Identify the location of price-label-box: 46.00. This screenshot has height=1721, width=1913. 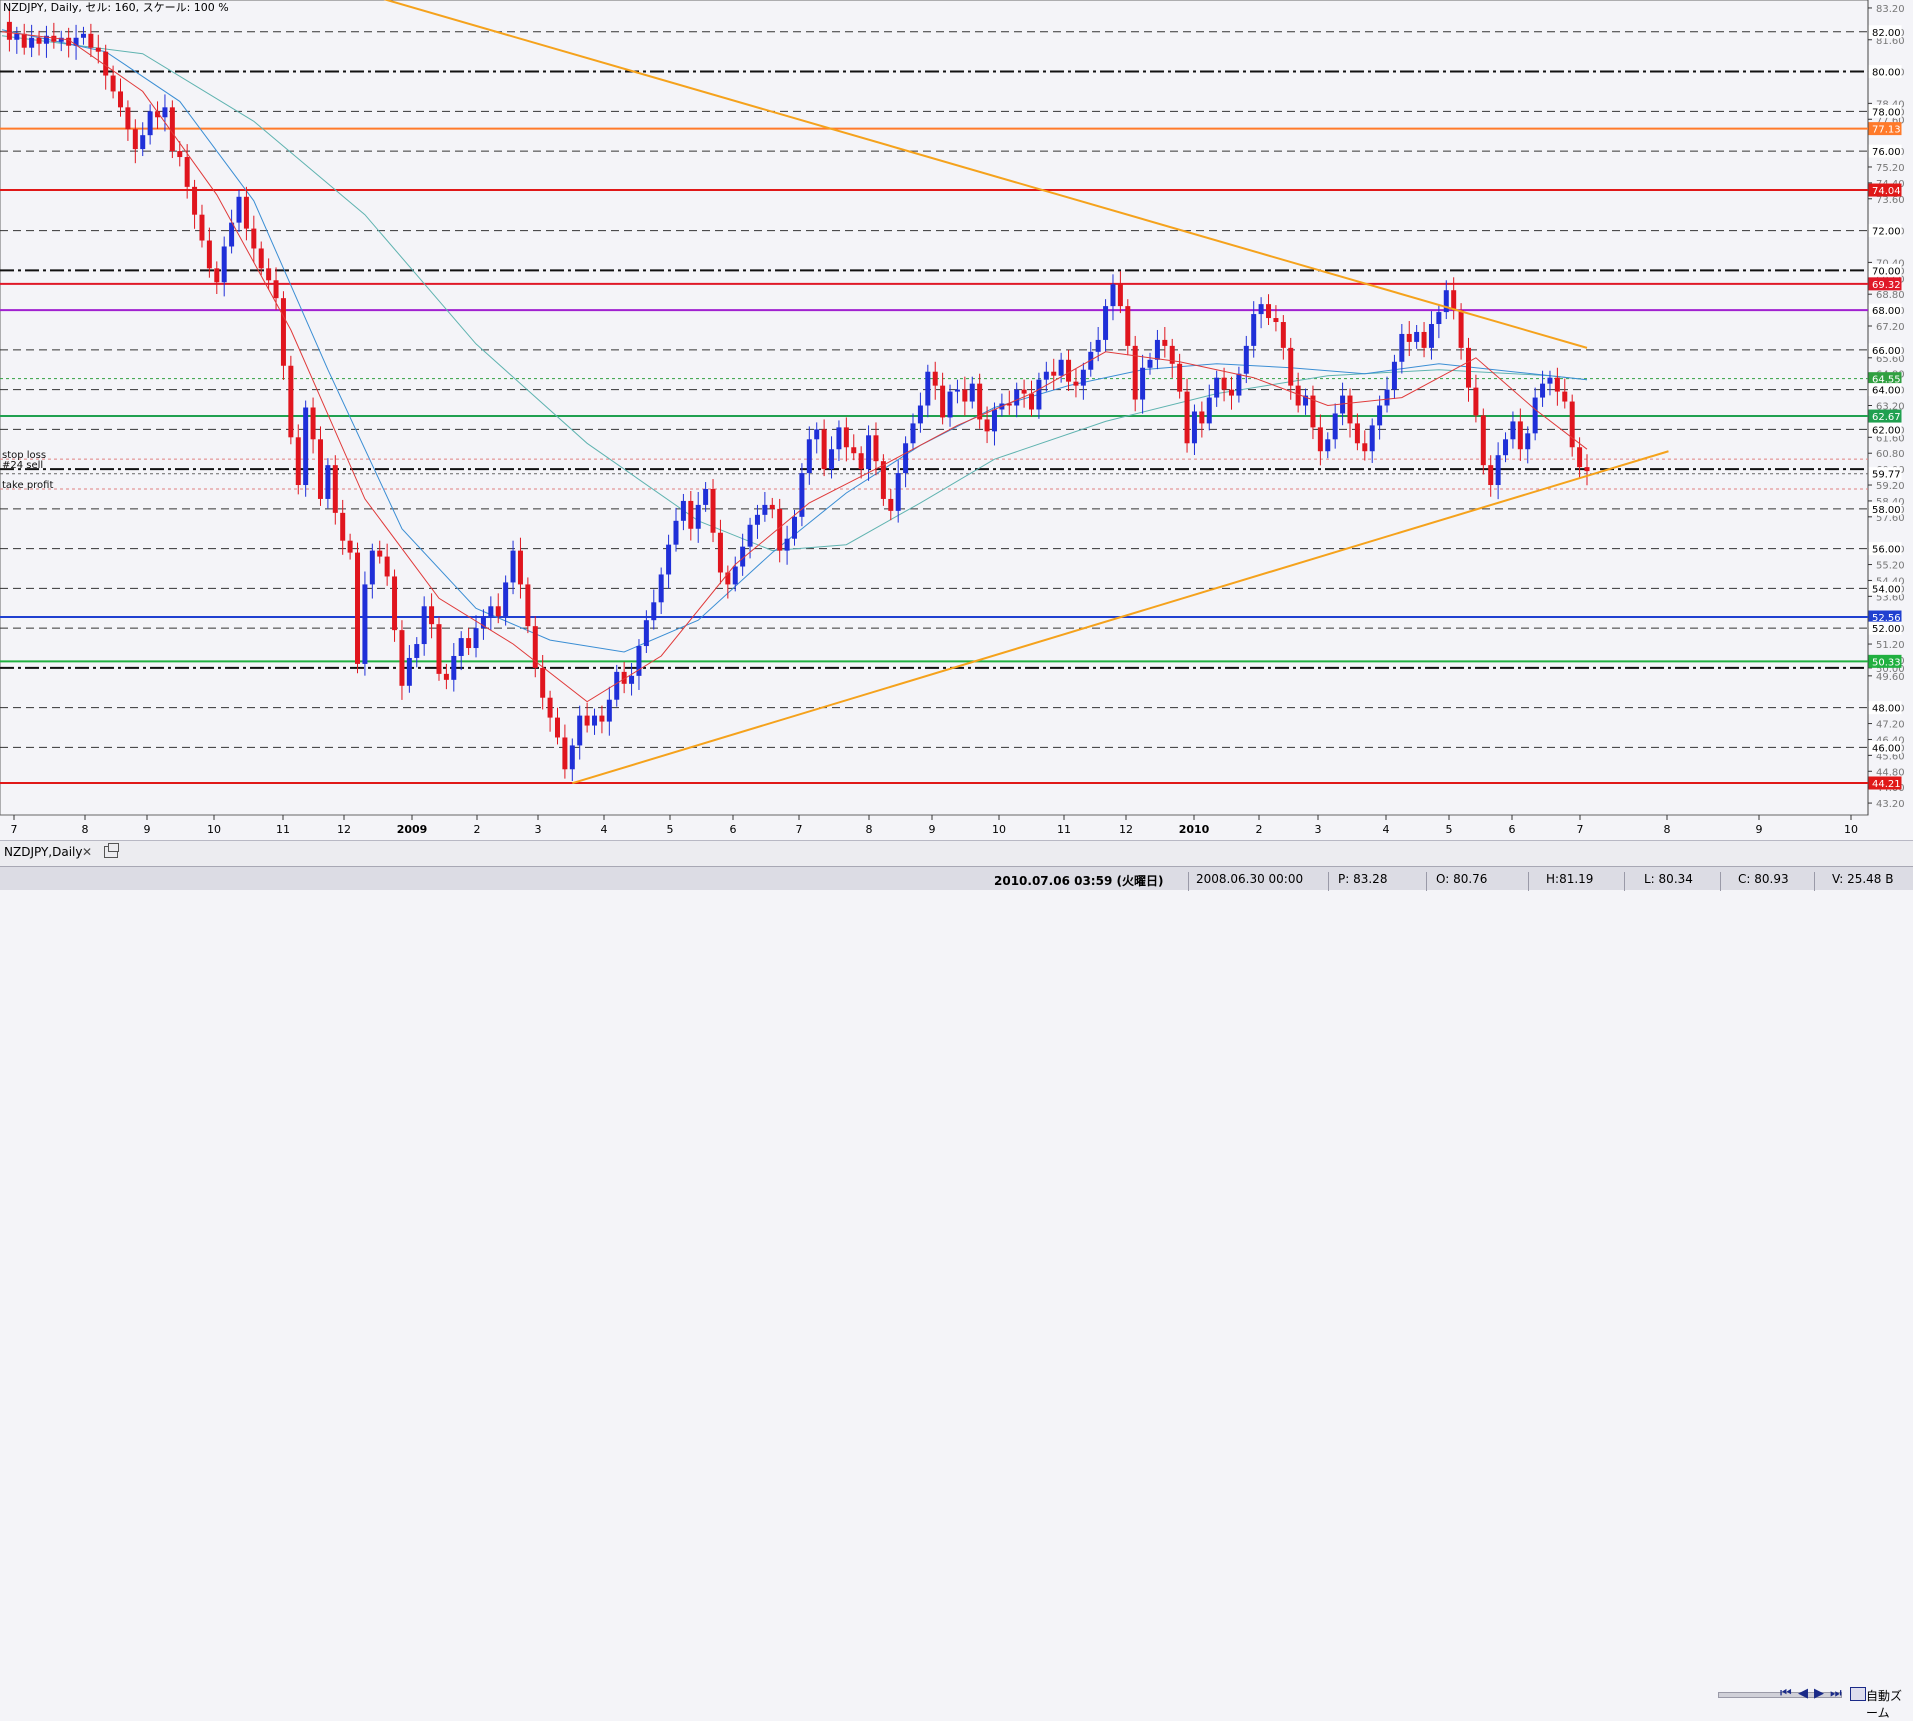
(1885, 747).